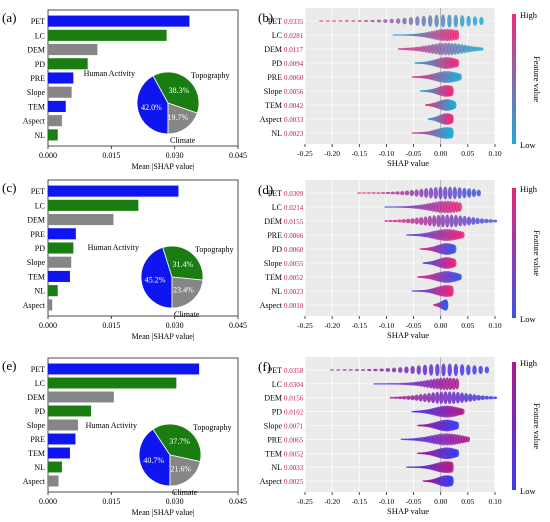 The height and width of the screenshot is (522, 550). I want to click on x-tick-label: 0.015, so click(111, 155).